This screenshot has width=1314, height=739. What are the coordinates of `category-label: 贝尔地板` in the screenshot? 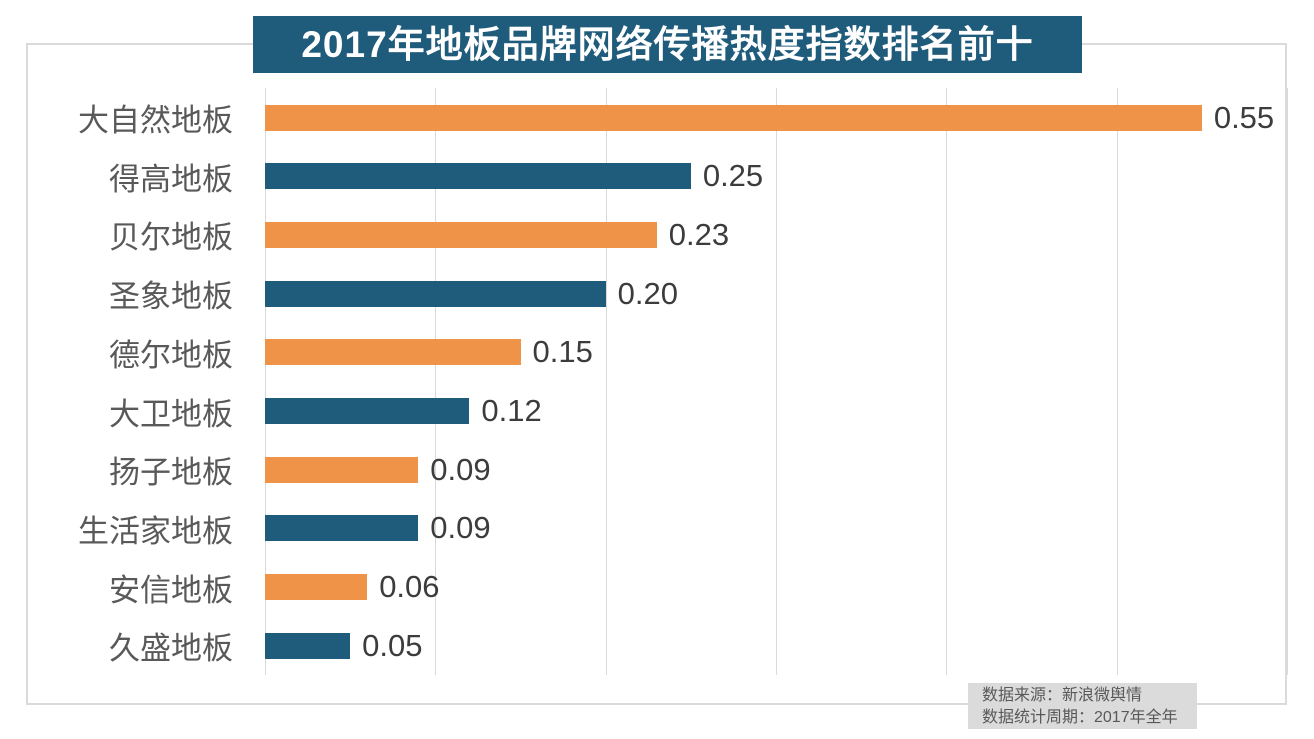 It's located at (171, 238).